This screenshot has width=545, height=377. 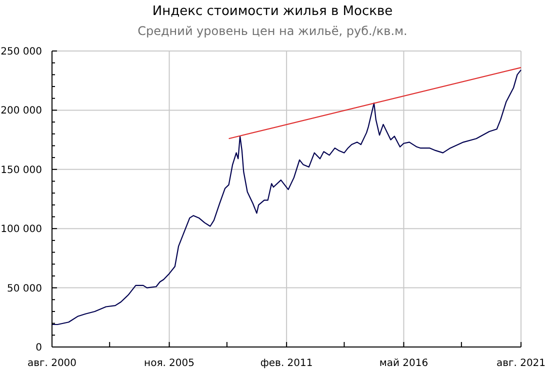 What do you see at coordinates (39, 348) in the screenshot?
I see `y-tick-label: 0` at bounding box center [39, 348].